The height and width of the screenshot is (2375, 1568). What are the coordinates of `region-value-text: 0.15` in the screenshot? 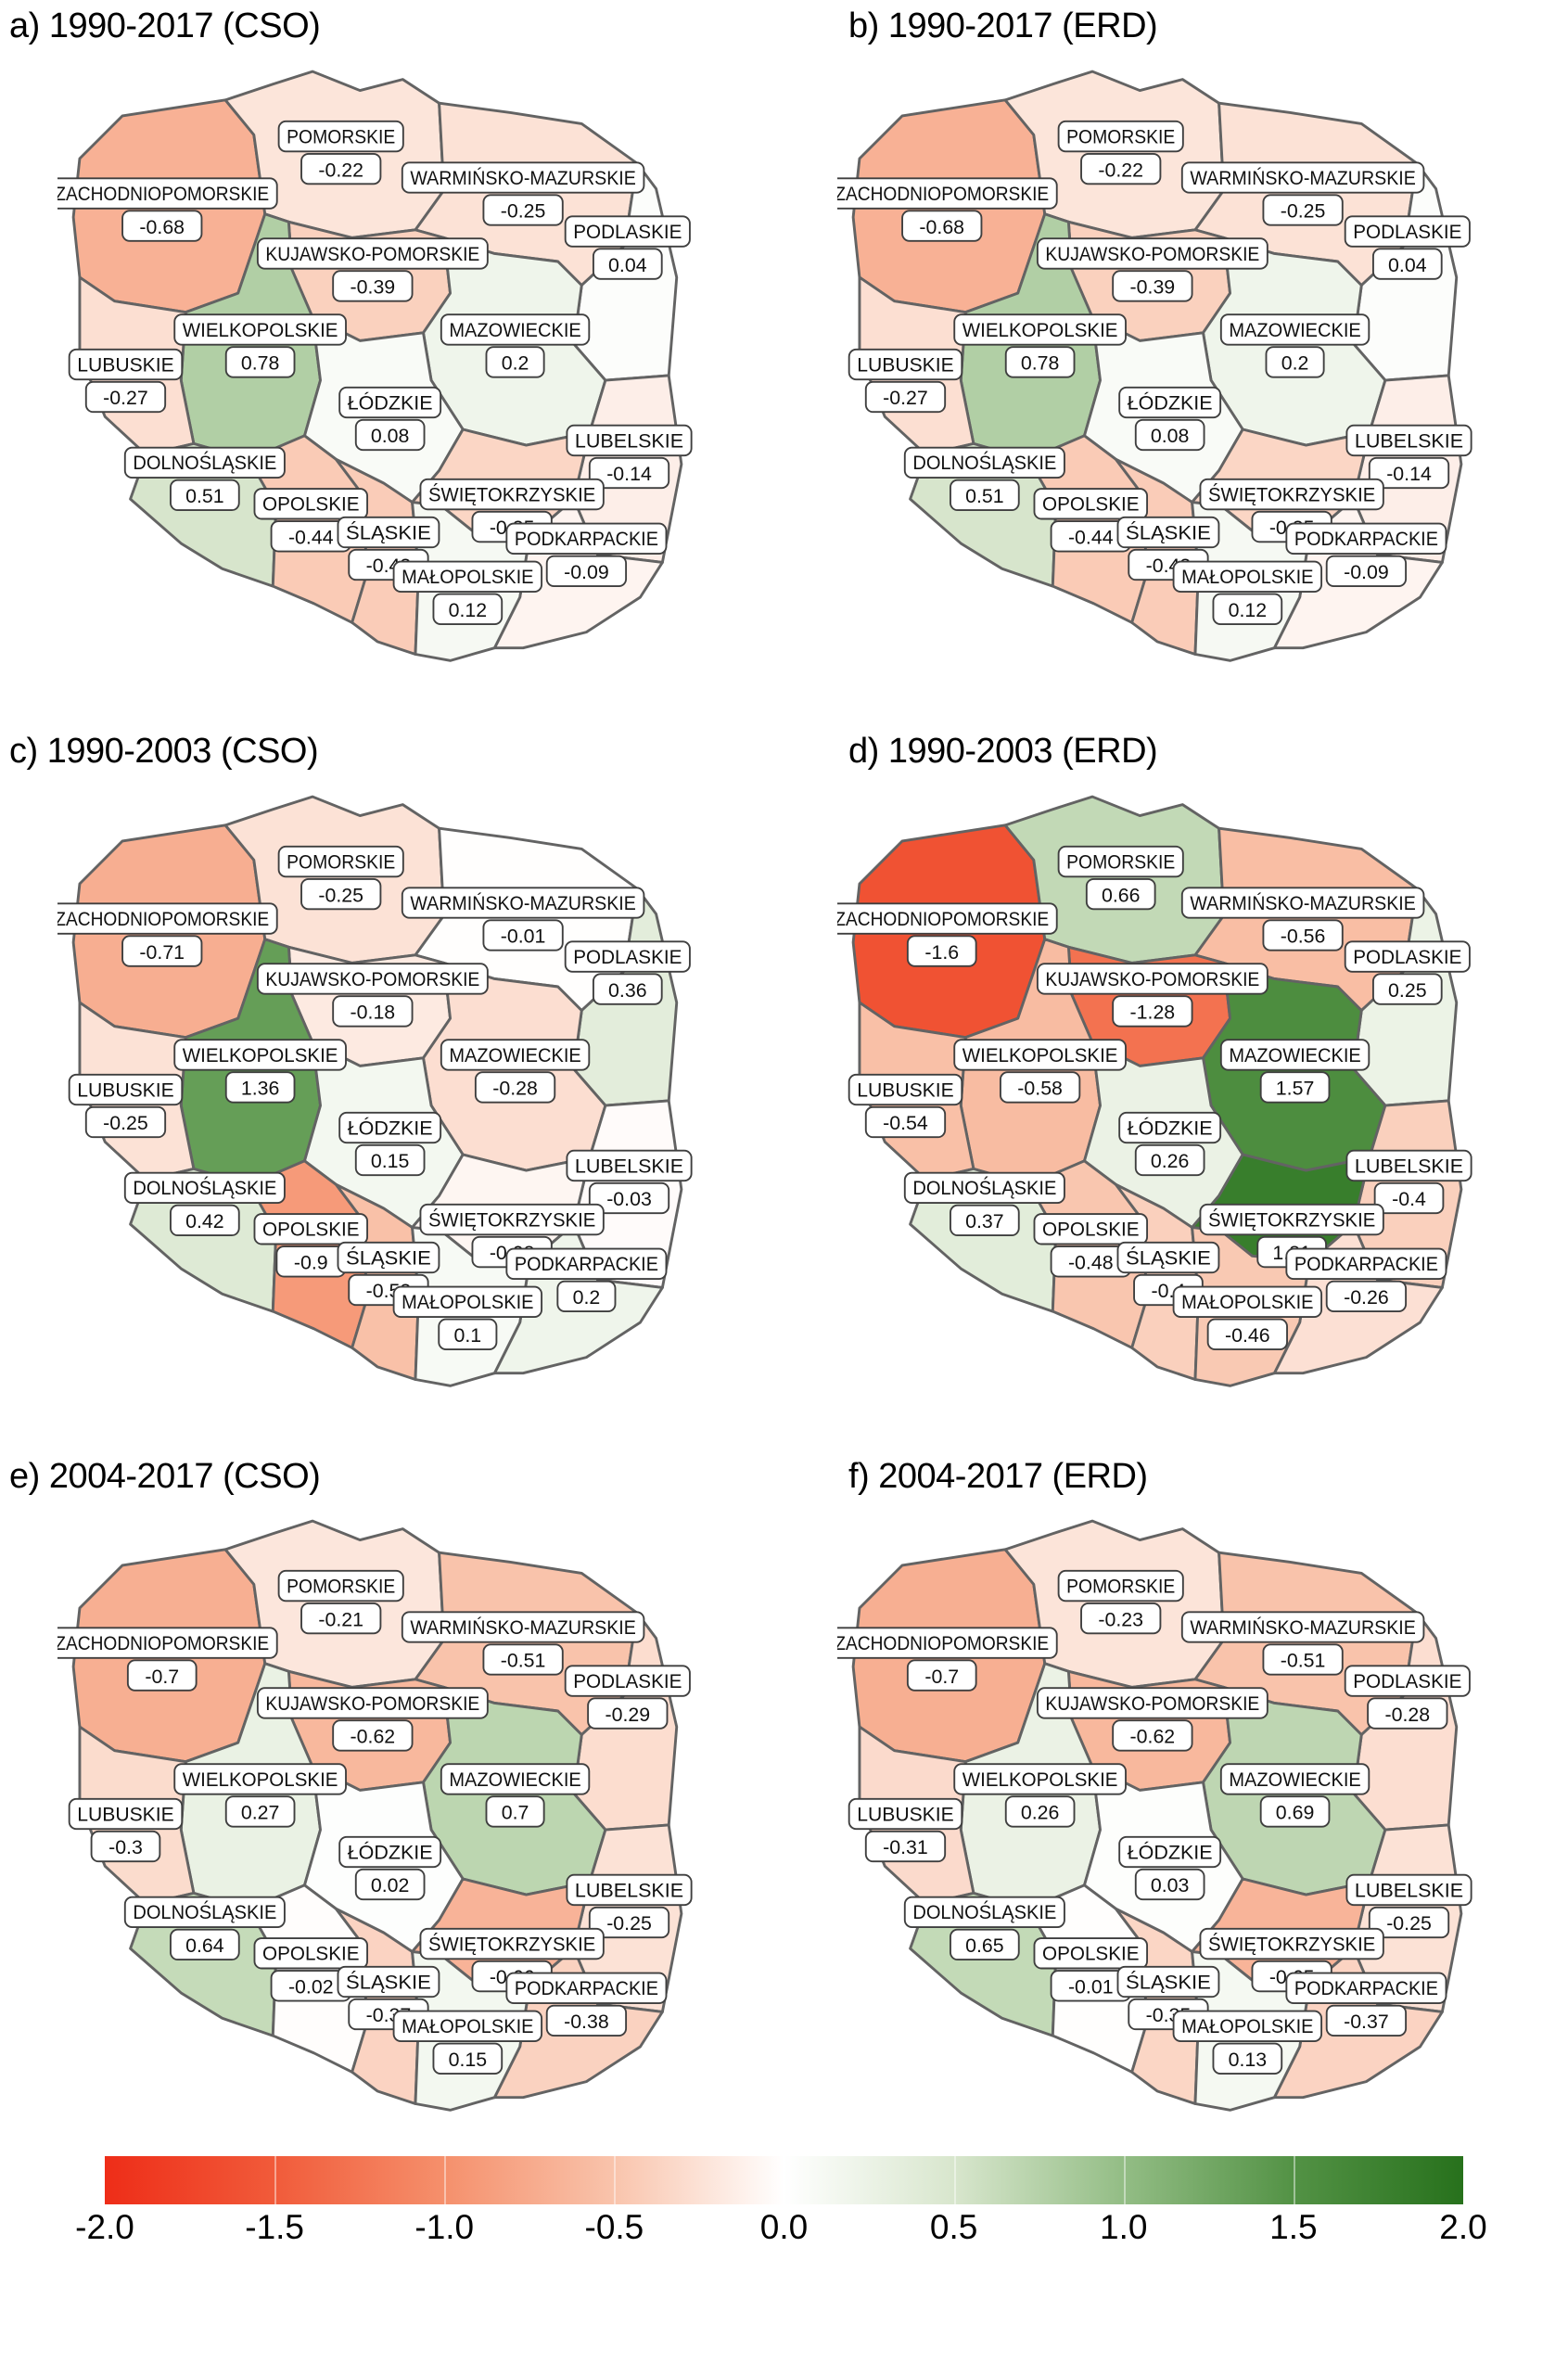 It's located at (468, 2060).